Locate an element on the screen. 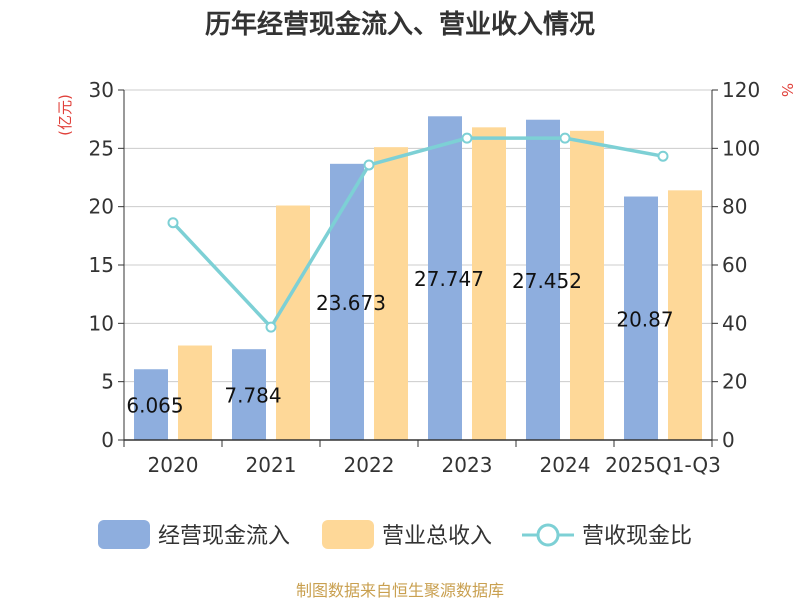 This screenshot has height=600, width=800. y-left-tick-label-0: 0 is located at coordinates (107, 440).